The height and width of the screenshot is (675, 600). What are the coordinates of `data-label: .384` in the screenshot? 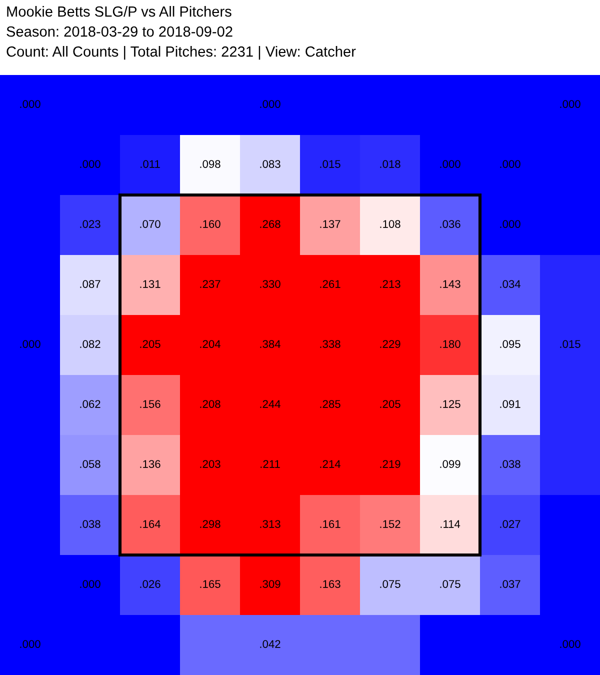 It's located at (270, 344).